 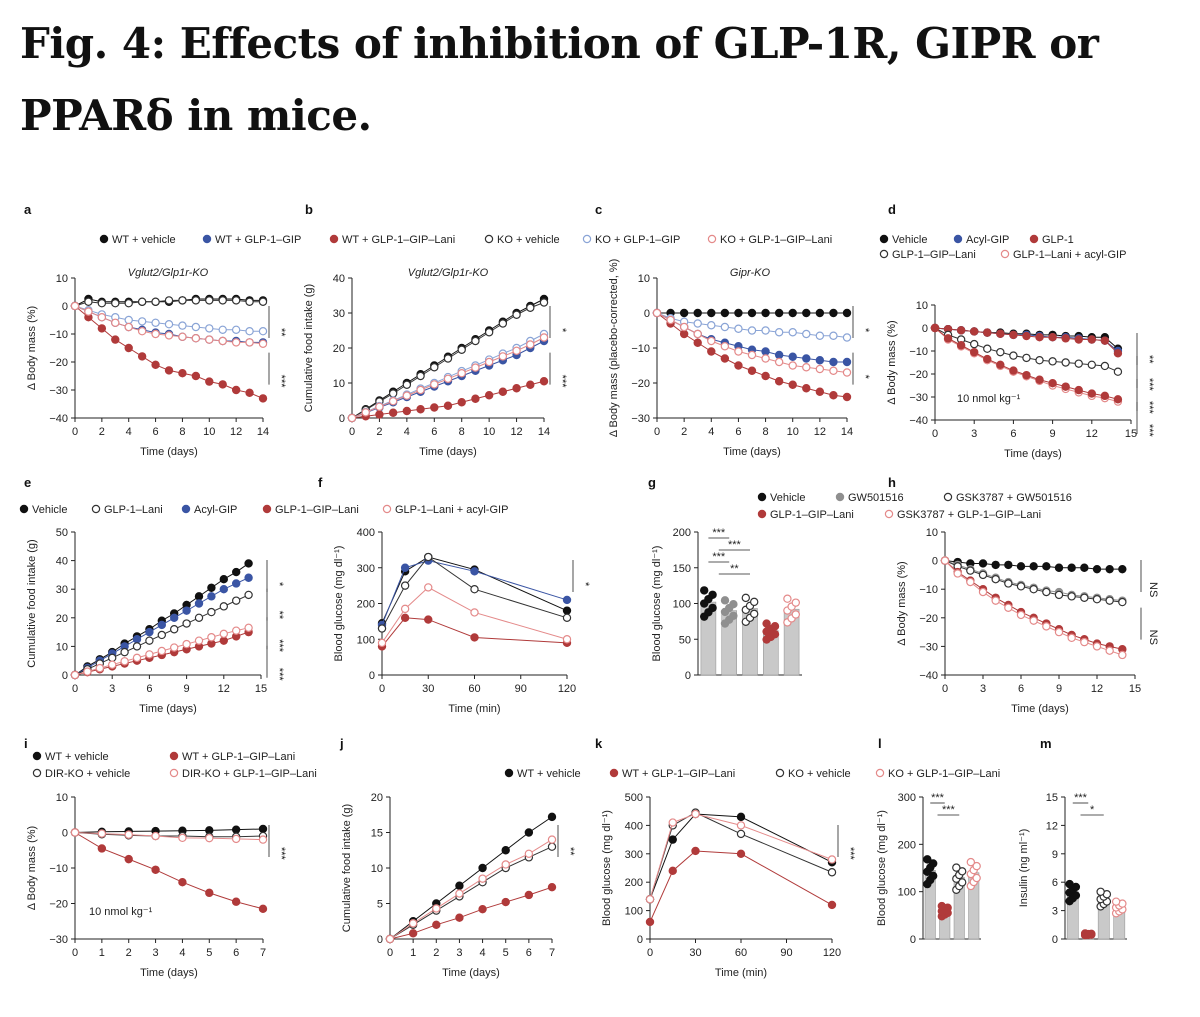 I want to click on x-tick-label: 2, so click(x=129, y=953).